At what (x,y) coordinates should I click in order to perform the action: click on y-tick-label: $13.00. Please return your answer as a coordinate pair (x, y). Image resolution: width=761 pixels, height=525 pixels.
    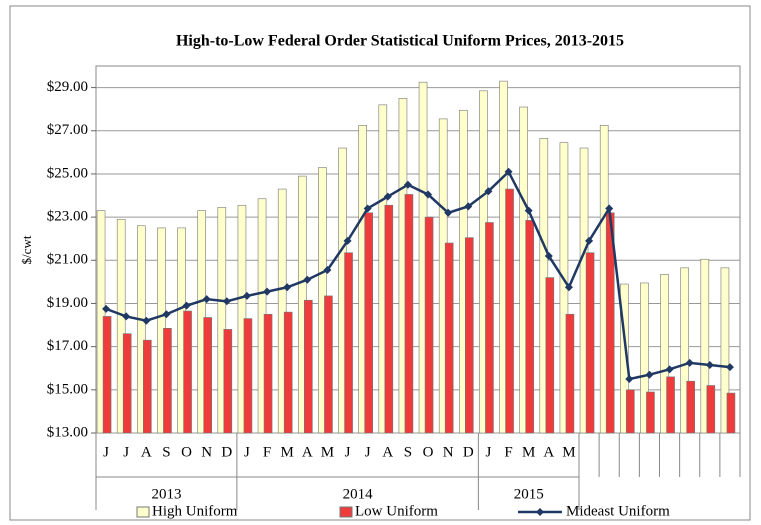
    Looking at the image, I should click on (67, 432).